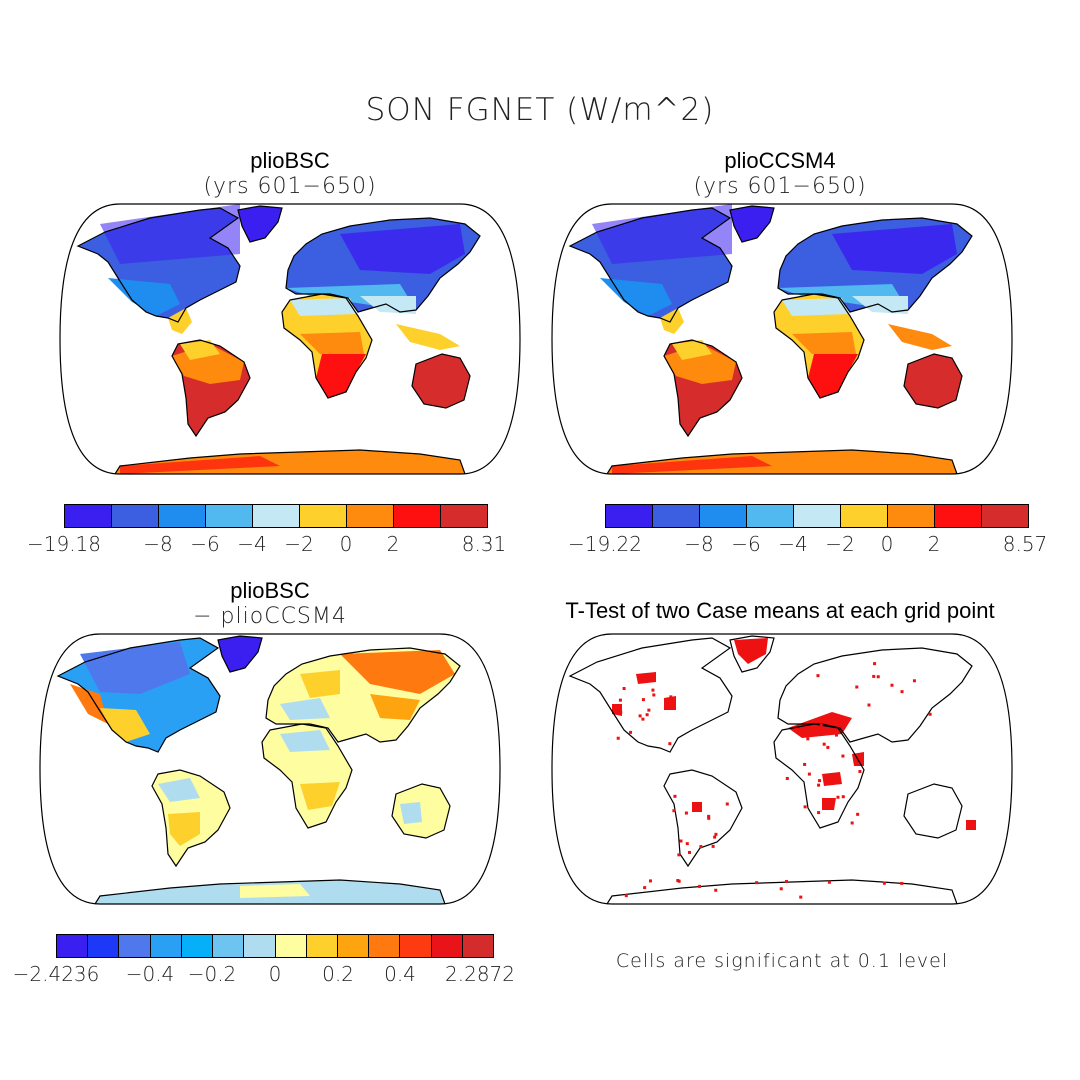 The width and height of the screenshot is (1080, 1080). What do you see at coordinates (290, 186) in the screenshot?
I see `panel-1-subtitle: (yrs 601−650)` at bounding box center [290, 186].